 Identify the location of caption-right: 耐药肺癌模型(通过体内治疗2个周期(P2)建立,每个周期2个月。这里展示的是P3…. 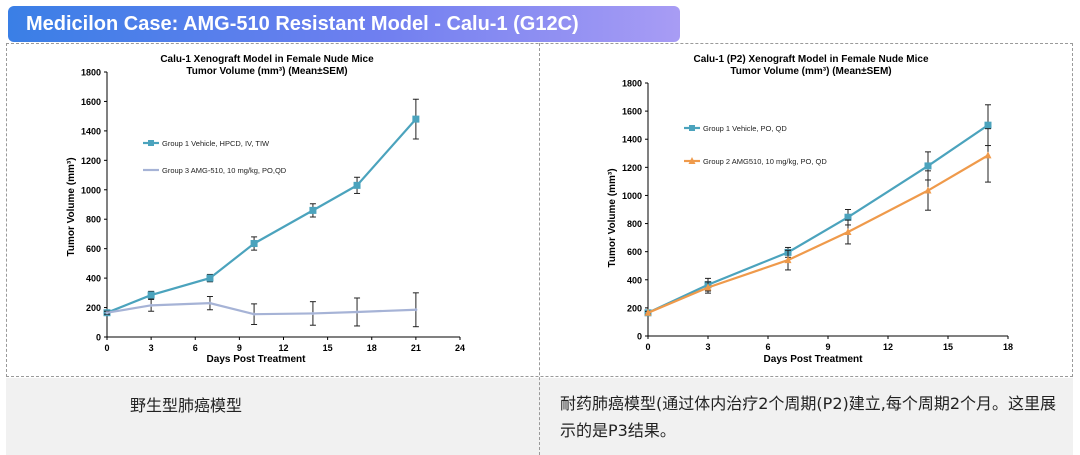
(808, 417).